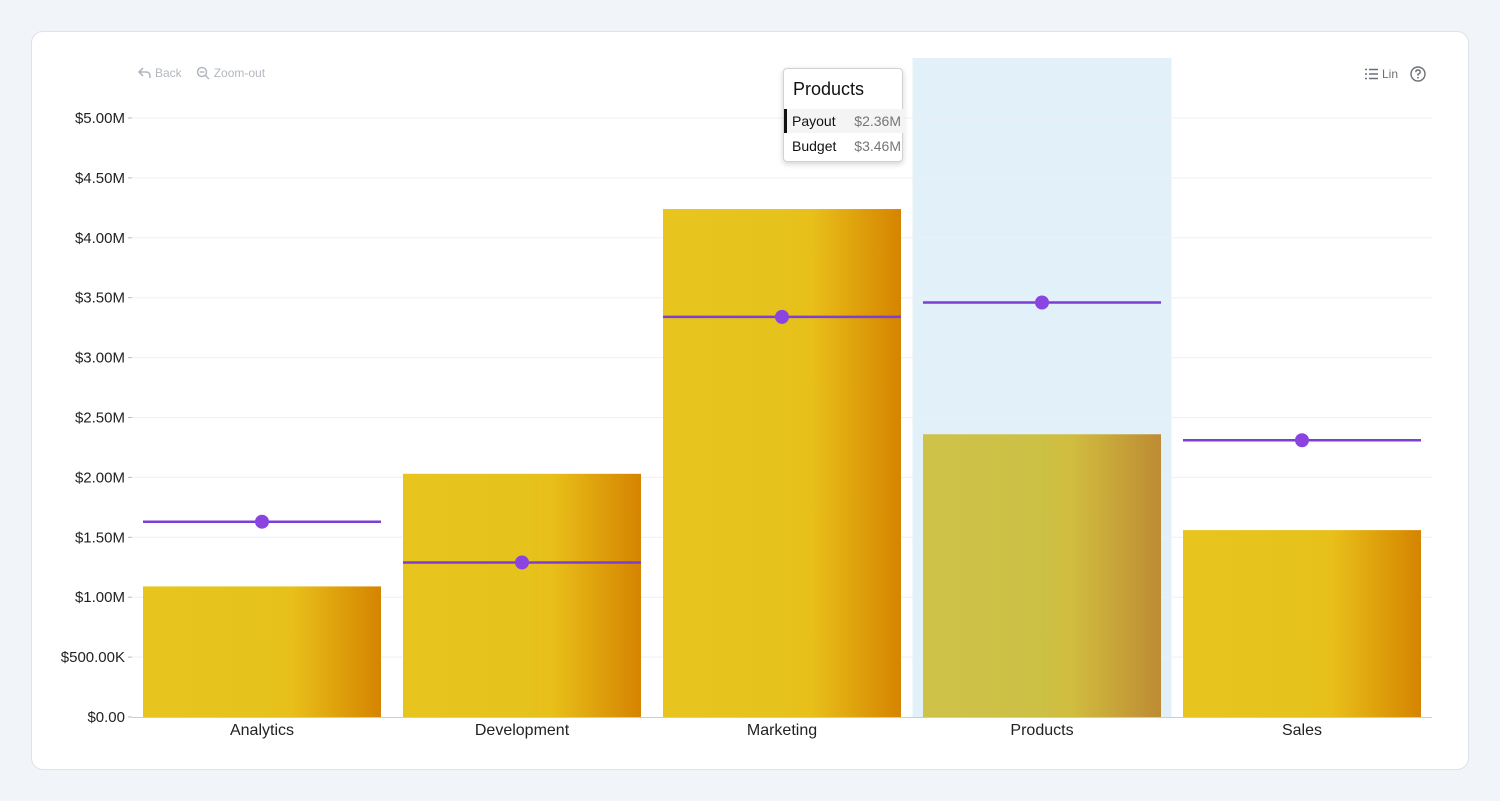 The image size is (1500, 801). Describe the element at coordinates (1302, 440) in the screenshot. I see `budget-marker-sales` at that location.